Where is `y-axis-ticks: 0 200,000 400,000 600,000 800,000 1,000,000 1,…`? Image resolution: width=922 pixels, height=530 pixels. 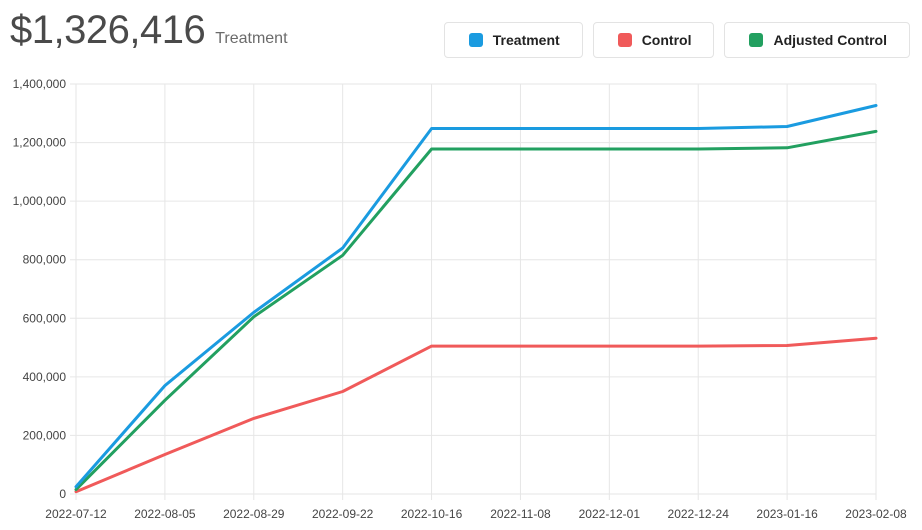 y-axis-ticks: 0 200,000 400,000 600,000 800,000 1,000,000 1,… is located at coordinates (40, 289).